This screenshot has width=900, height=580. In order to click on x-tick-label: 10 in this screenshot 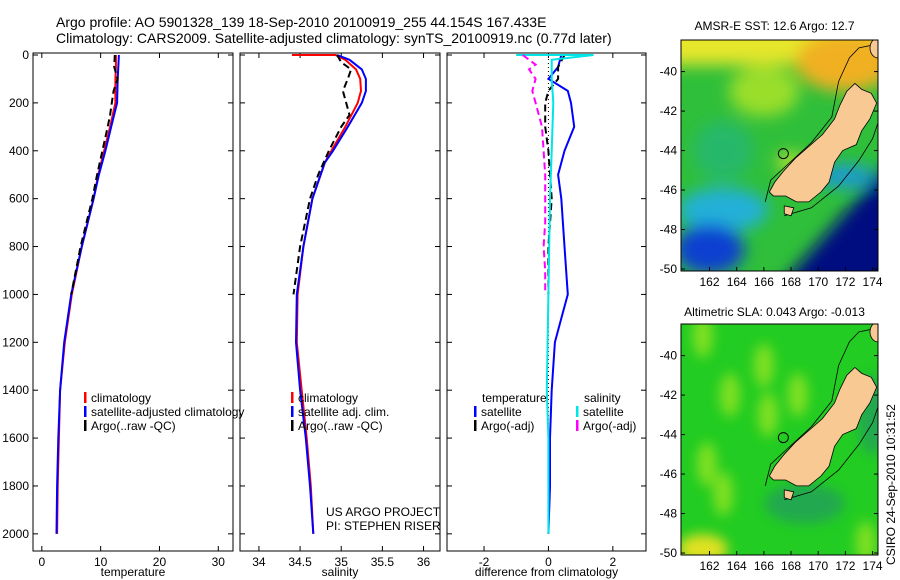, I will do `click(101, 562)`.